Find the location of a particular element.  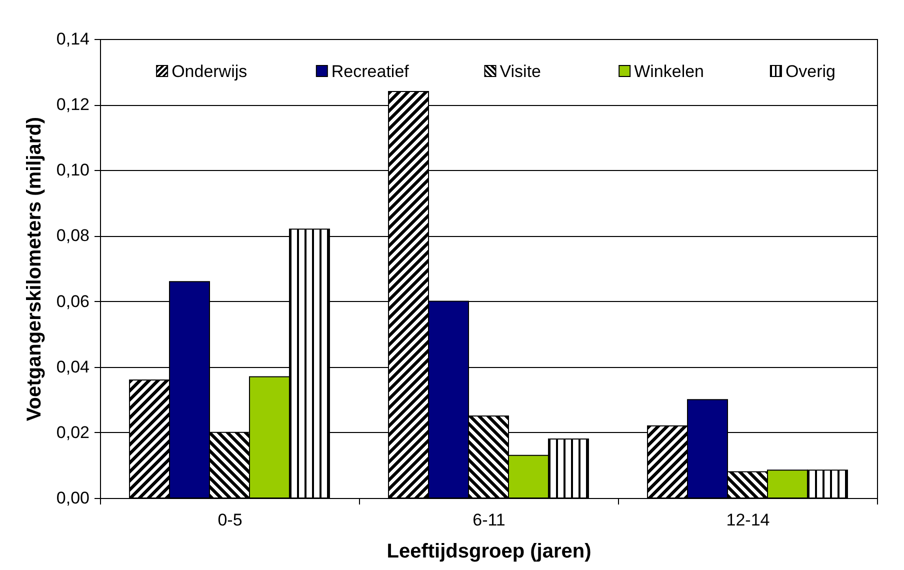

legend-label: Onderwijs is located at coordinates (210, 71).